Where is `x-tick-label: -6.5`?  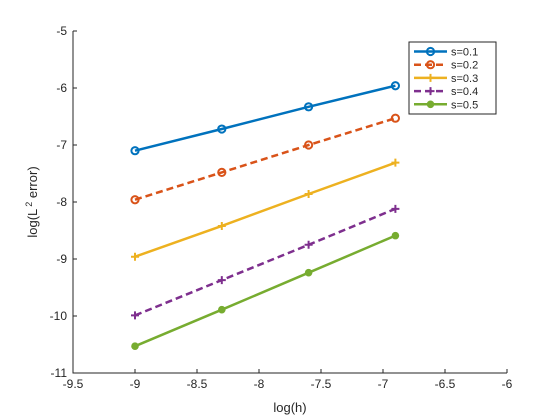 x-tick-label: -6.5 is located at coordinates (445, 384).